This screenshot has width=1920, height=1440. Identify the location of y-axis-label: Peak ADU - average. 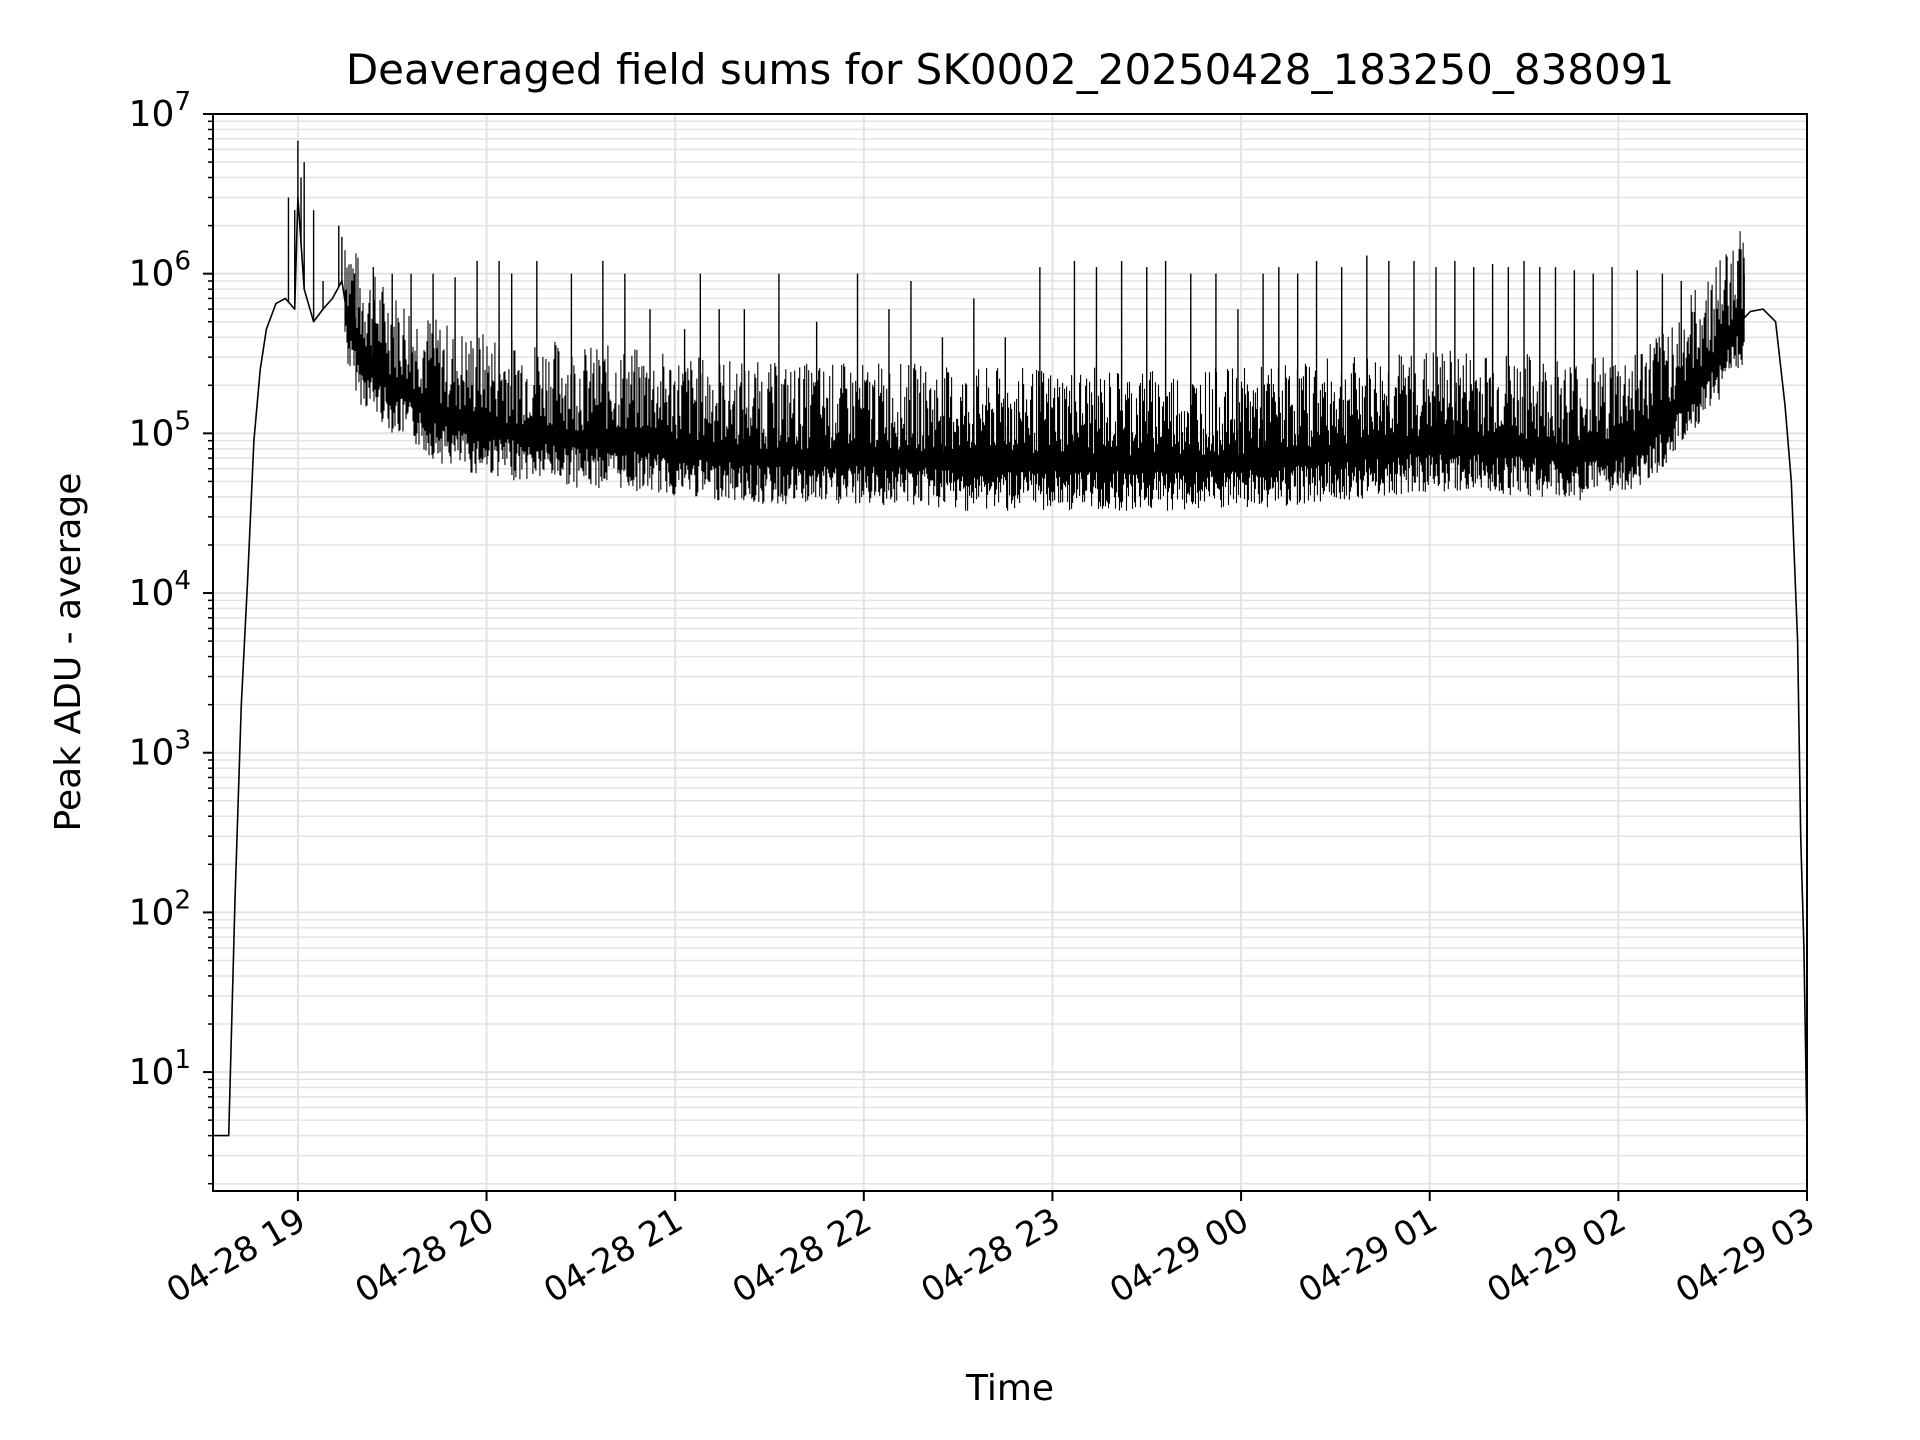
(68, 652).